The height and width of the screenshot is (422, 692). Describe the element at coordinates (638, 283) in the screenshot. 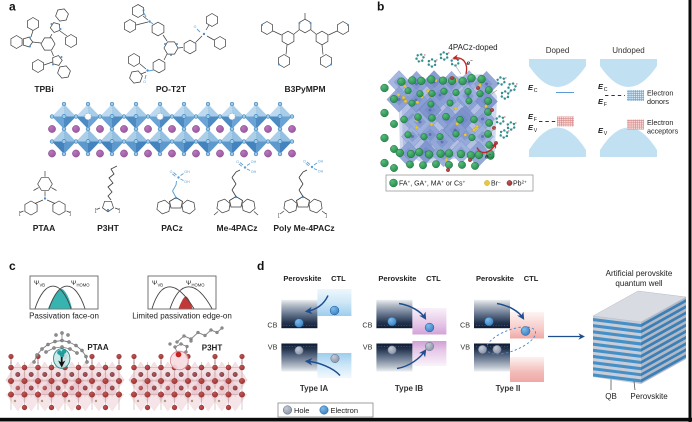

I see `svg-text: quantum well` at that location.